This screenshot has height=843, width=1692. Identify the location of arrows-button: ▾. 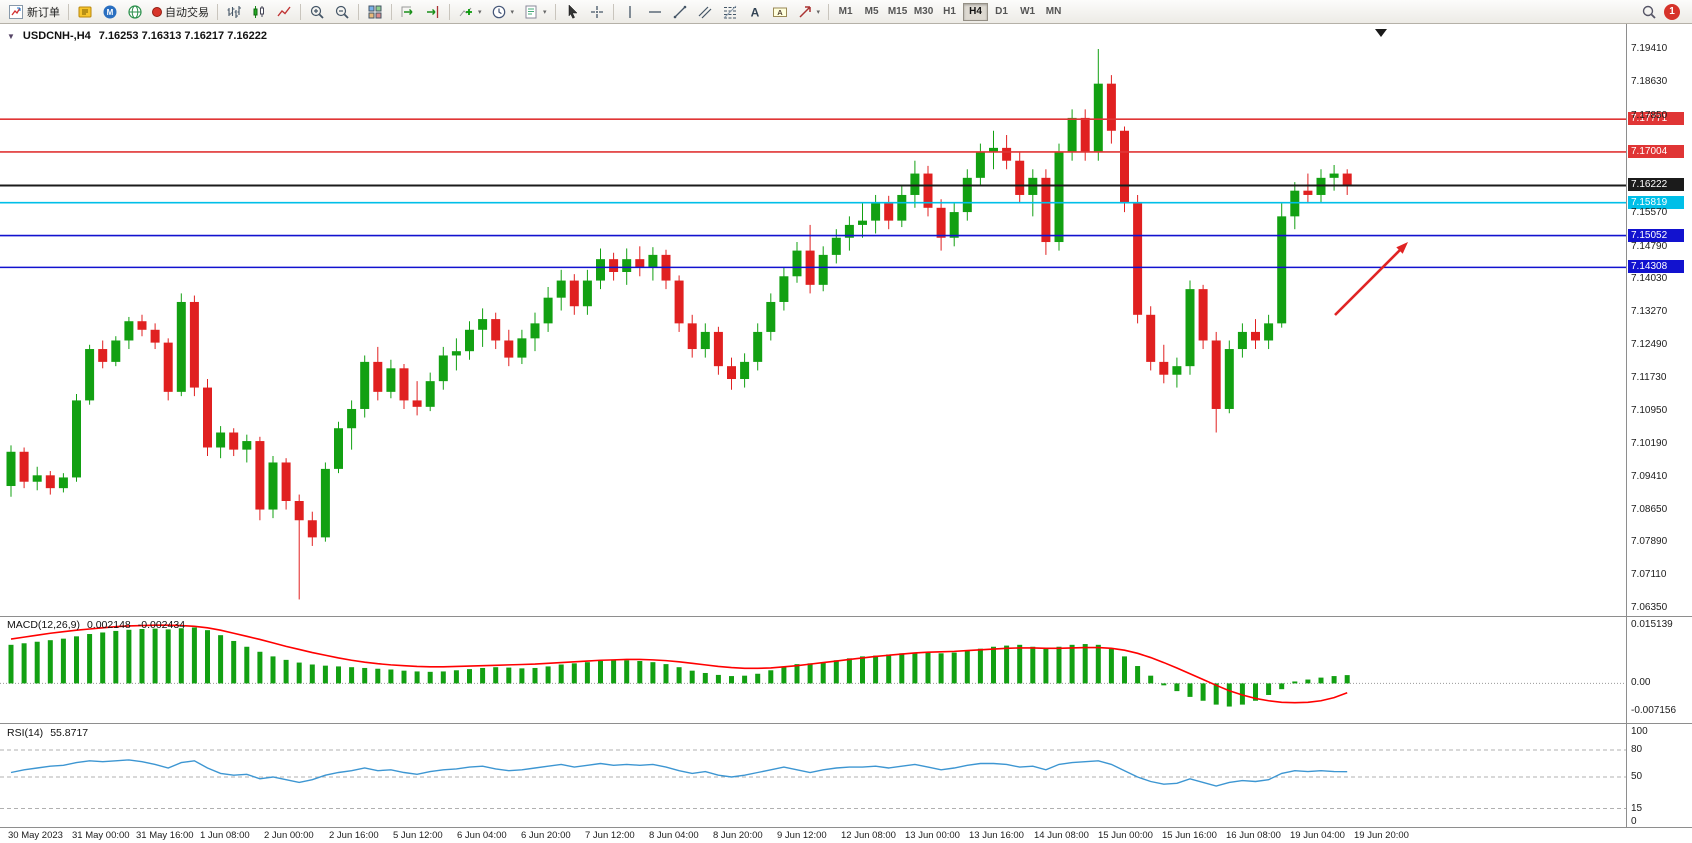
(809, 12).